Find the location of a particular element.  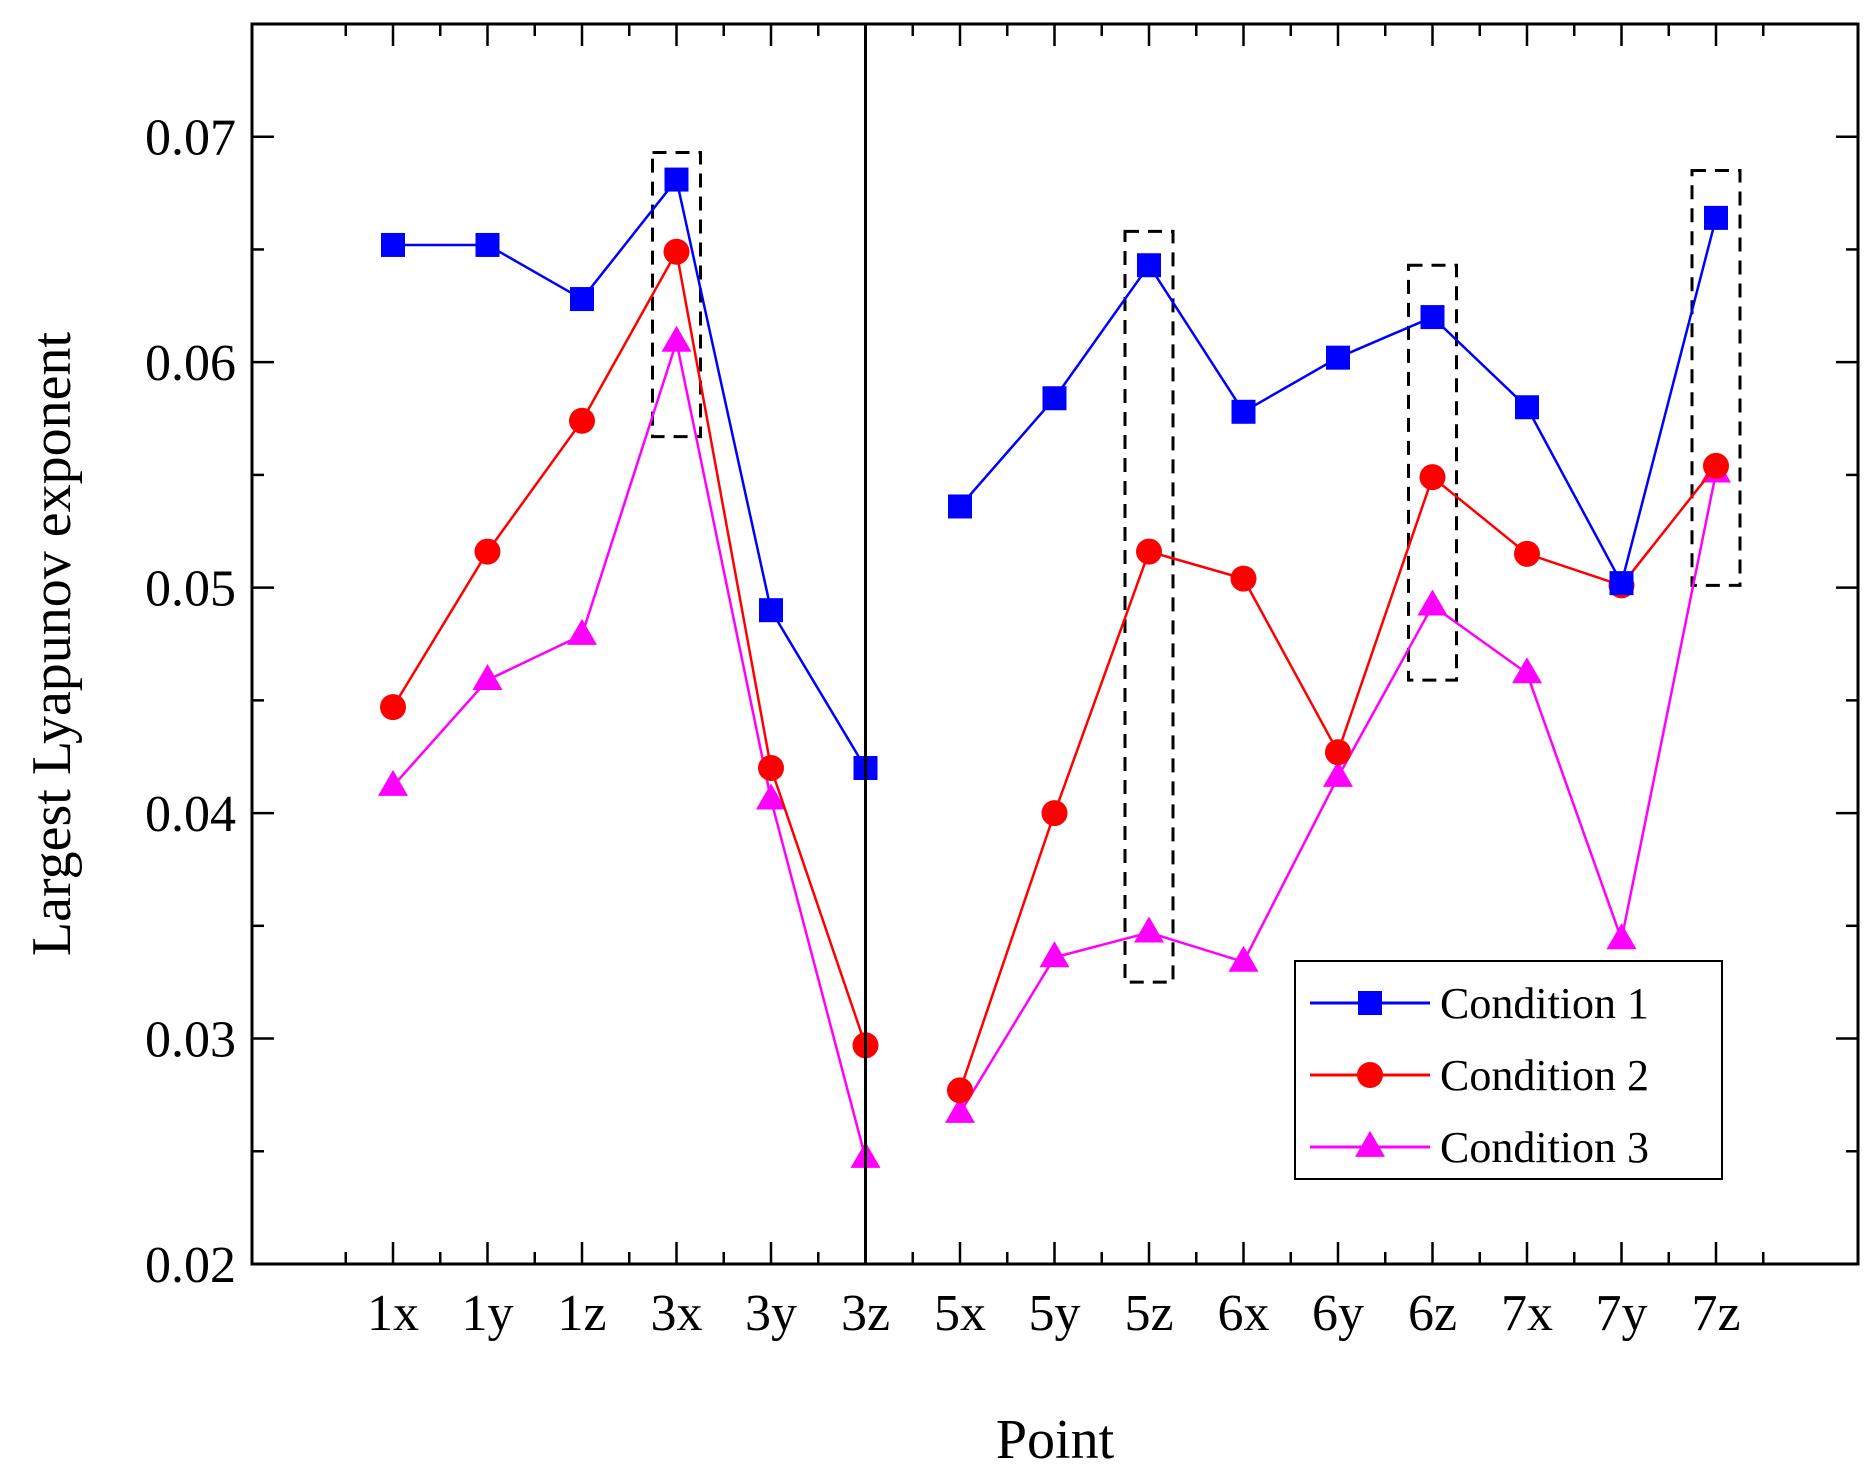

x-tick-label: 5y is located at coordinates (1055, 1313).